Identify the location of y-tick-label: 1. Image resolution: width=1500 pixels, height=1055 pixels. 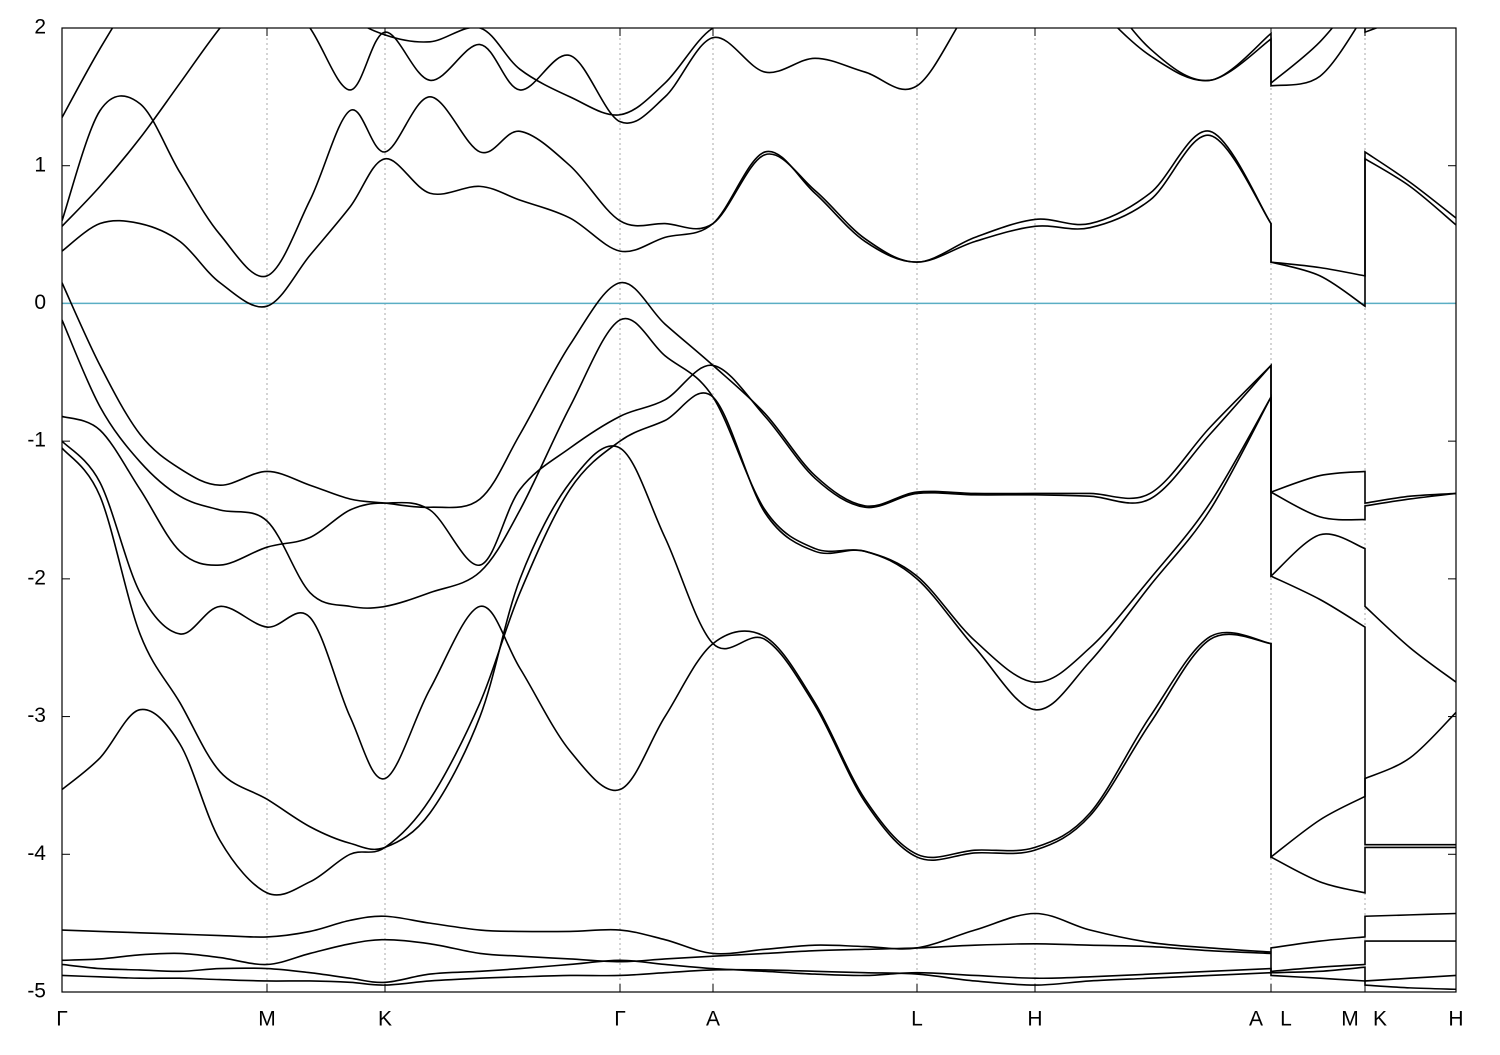
(40, 164).